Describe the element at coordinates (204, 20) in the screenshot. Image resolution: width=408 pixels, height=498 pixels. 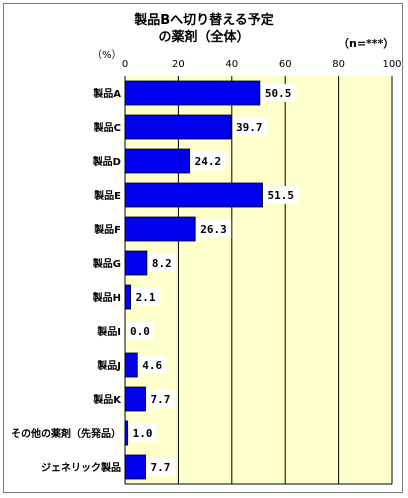
I see `chart-title-line1: 製品Bへ切り替える予定` at that location.